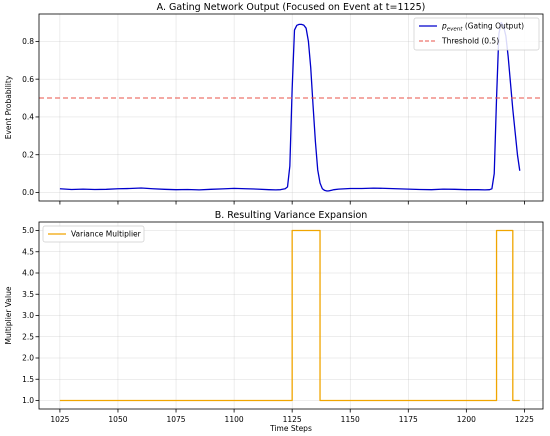 The width and height of the screenshot is (550, 436). I want to click on y-tick-label-1: 0.2, so click(28, 154).